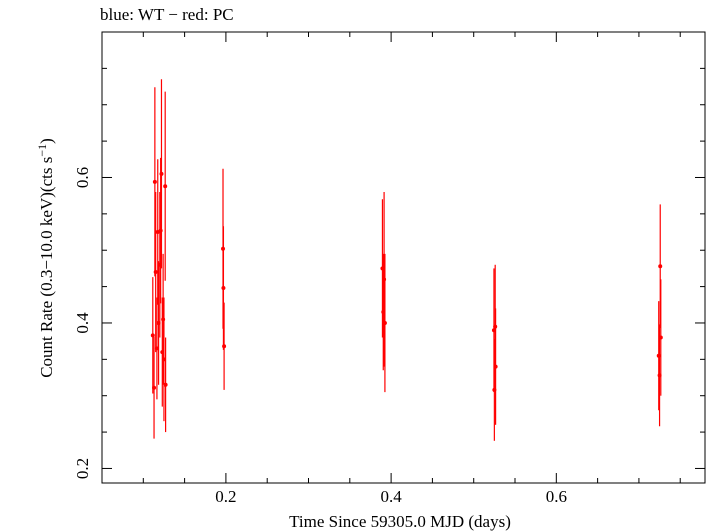 This screenshot has height=532, width=709. Describe the element at coordinates (82, 177) in the screenshot. I see `y-tick-label: 0.6` at that location.